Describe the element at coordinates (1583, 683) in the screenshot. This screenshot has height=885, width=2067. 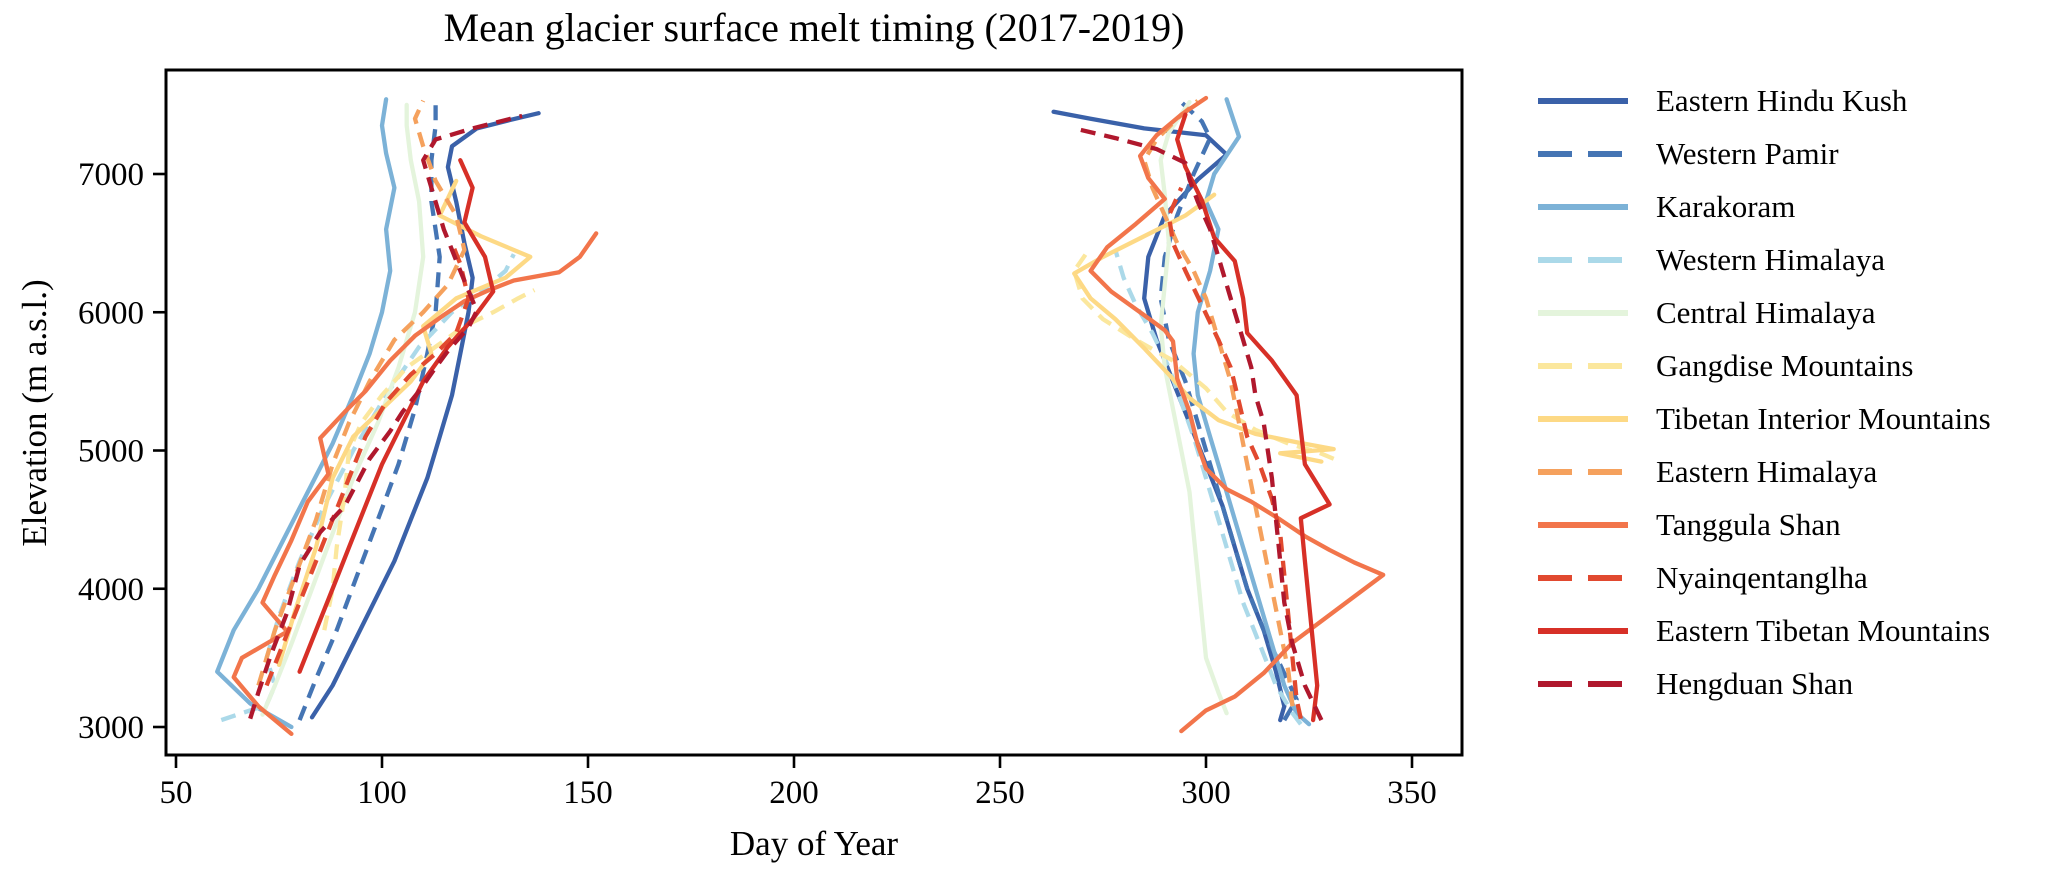
I see `legend-swatch-hengduan-shan` at that location.